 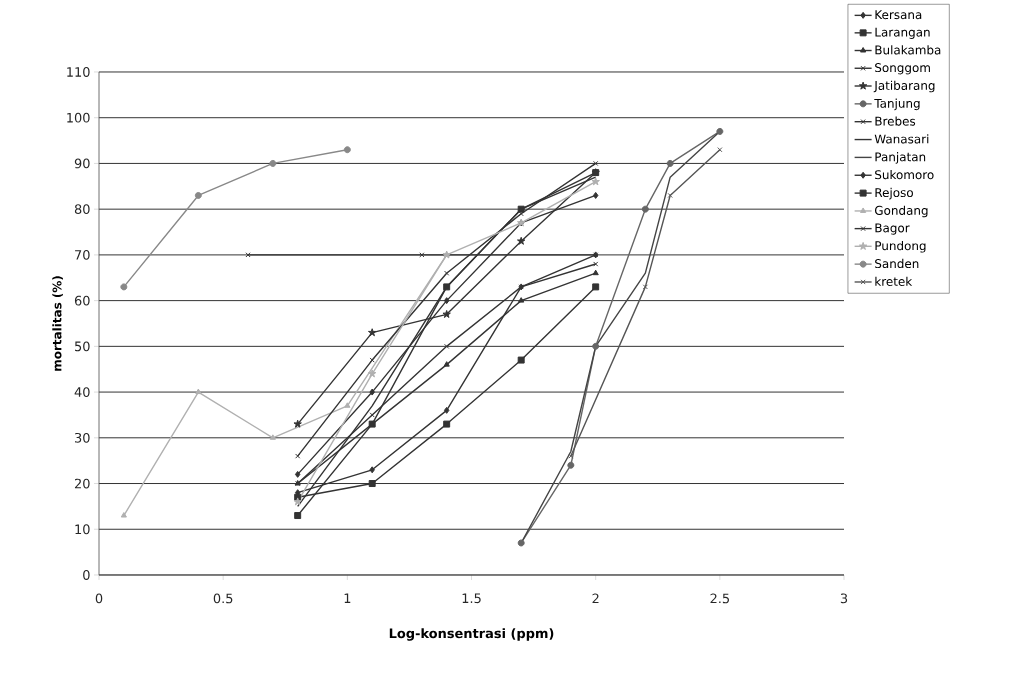 What do you see at coordinates (900, 158) in the screenshot?
I see `legend-label: Panjatan` at bounding box center [900, 158].